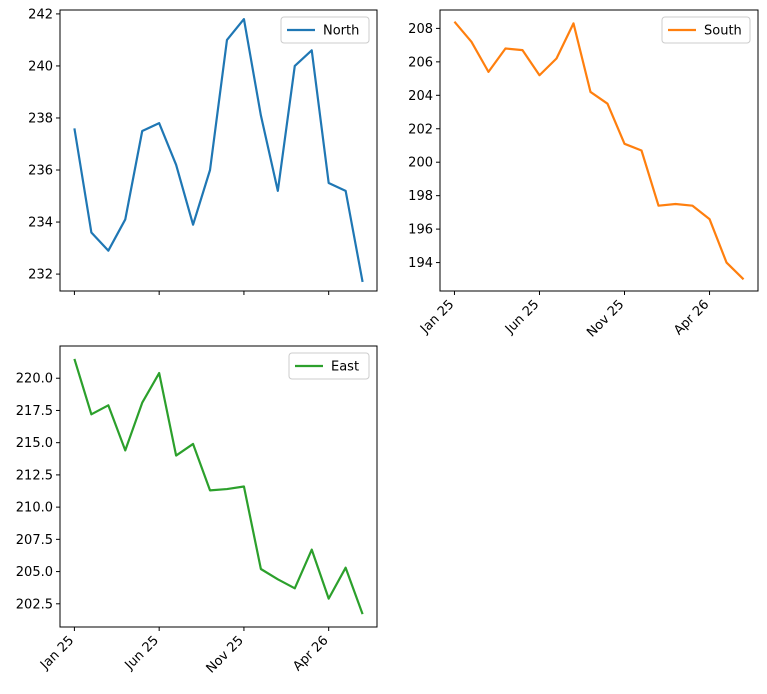 This screenshot has height=694, width=767. I want to click on y-tick-label: 196, so click(420, 230).